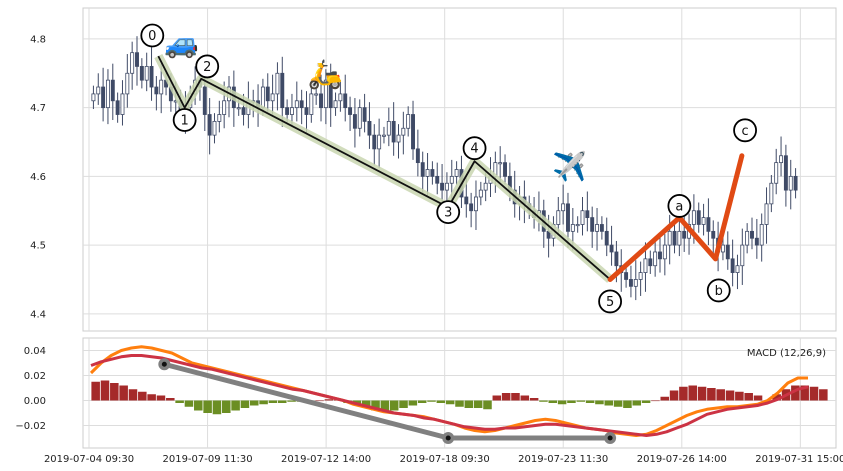 The height and width of the screenshot is (471, 843). What do you see at coordinates (682, 459) in the screenshot?
I see `x-tick-label: 2019-07-26 14:00` at bounding box center [682, 459].